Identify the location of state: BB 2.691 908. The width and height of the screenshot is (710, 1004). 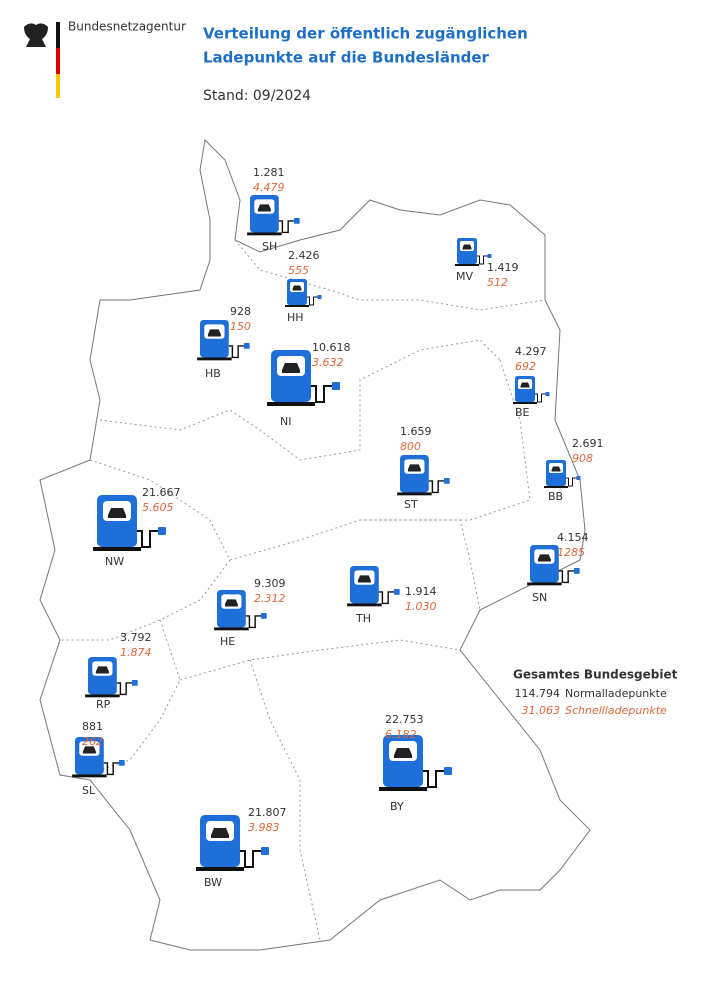
(574, 470).